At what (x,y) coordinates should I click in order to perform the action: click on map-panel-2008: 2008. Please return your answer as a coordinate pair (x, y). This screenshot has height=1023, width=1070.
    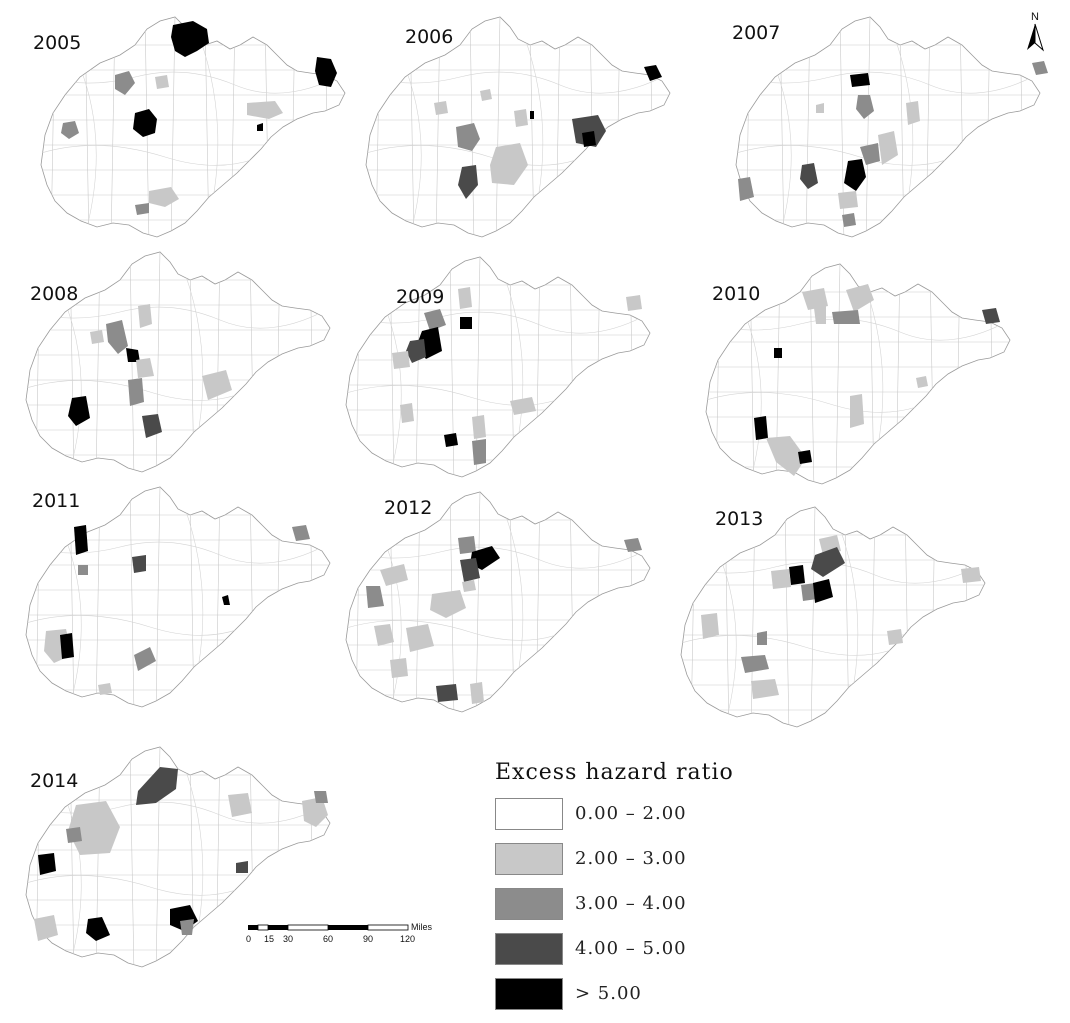
    Looking at the image, I should click on (175, 365).